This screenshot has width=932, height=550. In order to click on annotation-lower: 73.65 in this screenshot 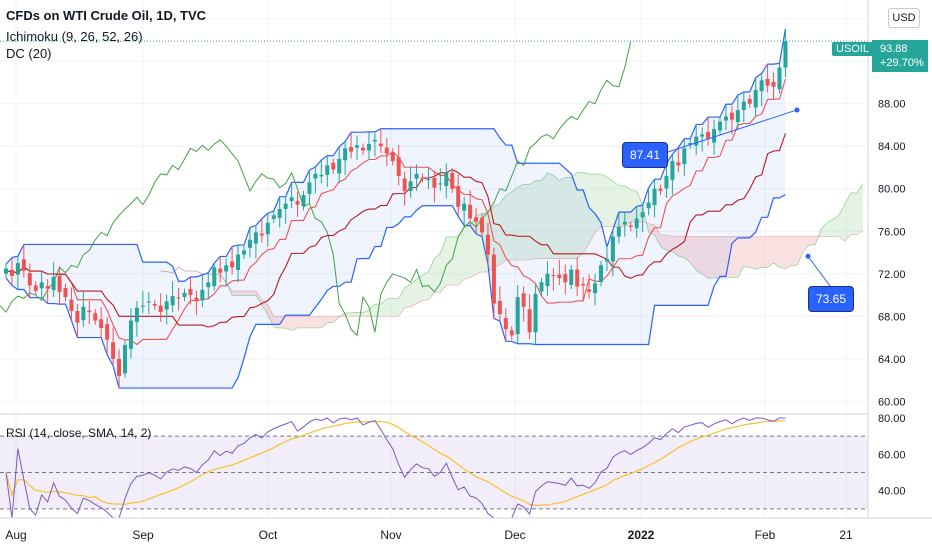, I will do `click(831, 299)`.